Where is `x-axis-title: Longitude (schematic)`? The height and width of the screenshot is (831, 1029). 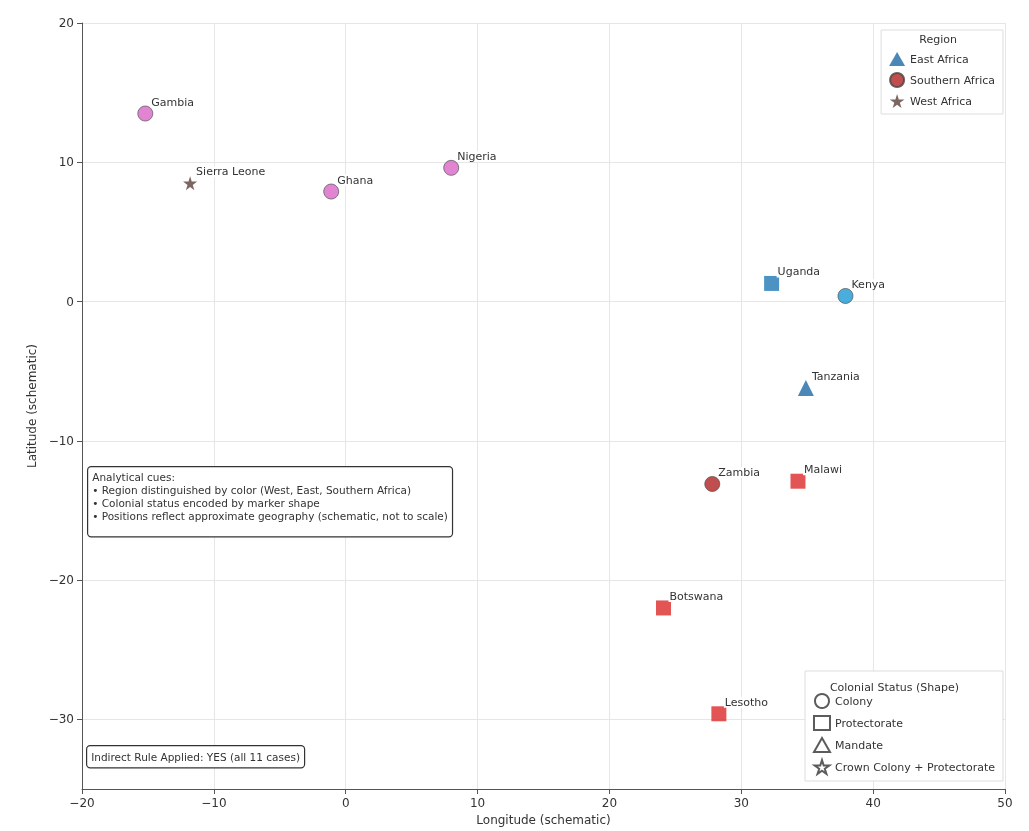 x-axis-title: Longitude (schematic) is located at coordinates (543, 819).